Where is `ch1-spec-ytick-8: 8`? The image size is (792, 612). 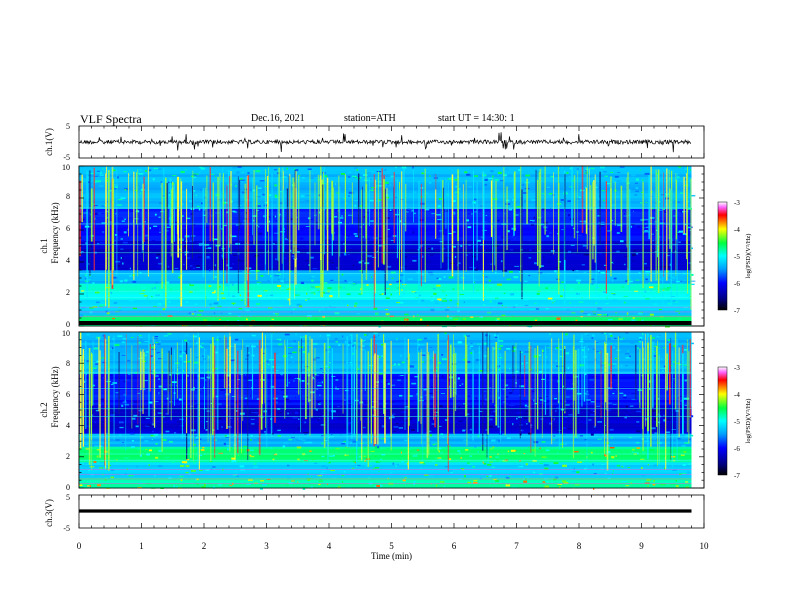
ch1-spec-ytick-8: 8 is located at coordinates (68, 196).